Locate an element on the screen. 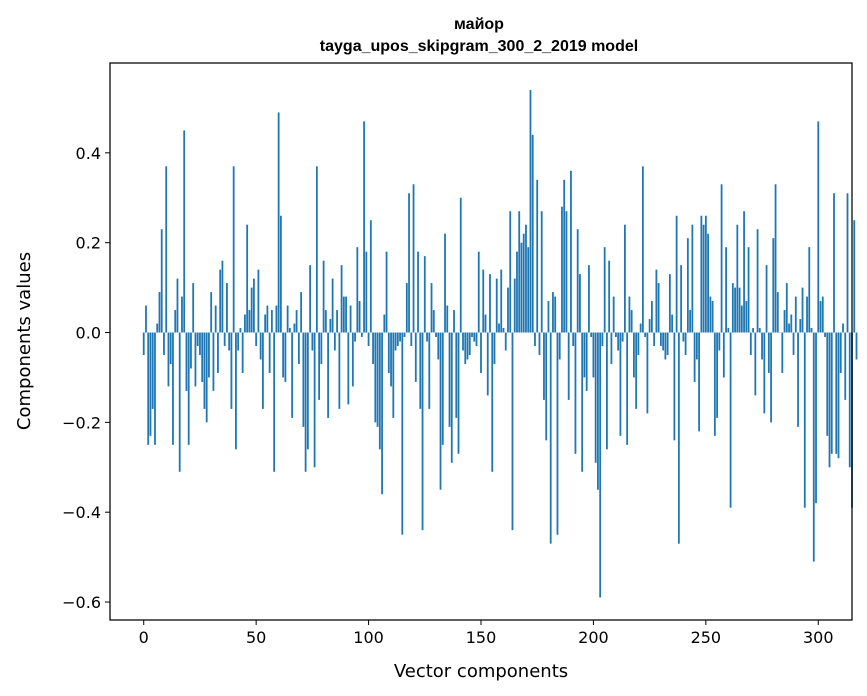  y-tick-label: 0.0 is located at coordinates (88, 333).